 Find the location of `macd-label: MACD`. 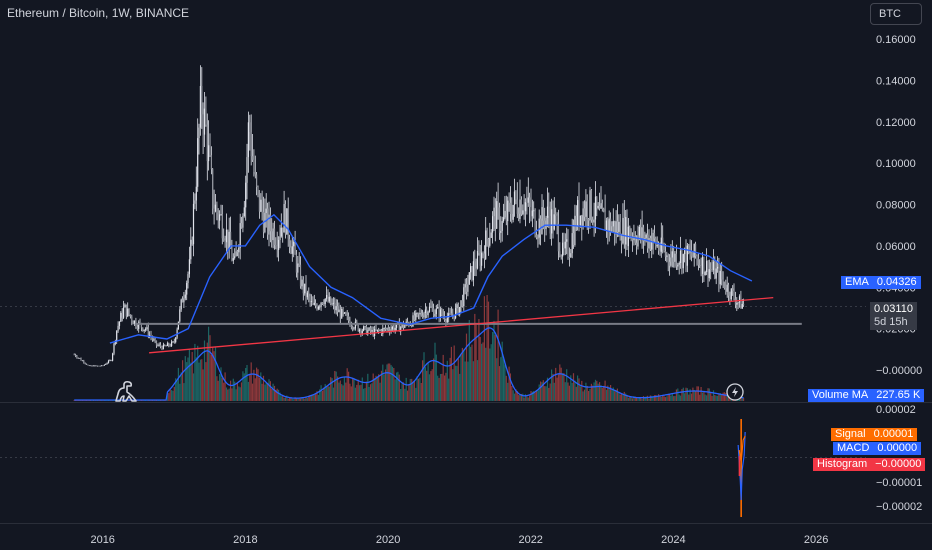

macd-label: MACD is located at coordinates (853, 448).